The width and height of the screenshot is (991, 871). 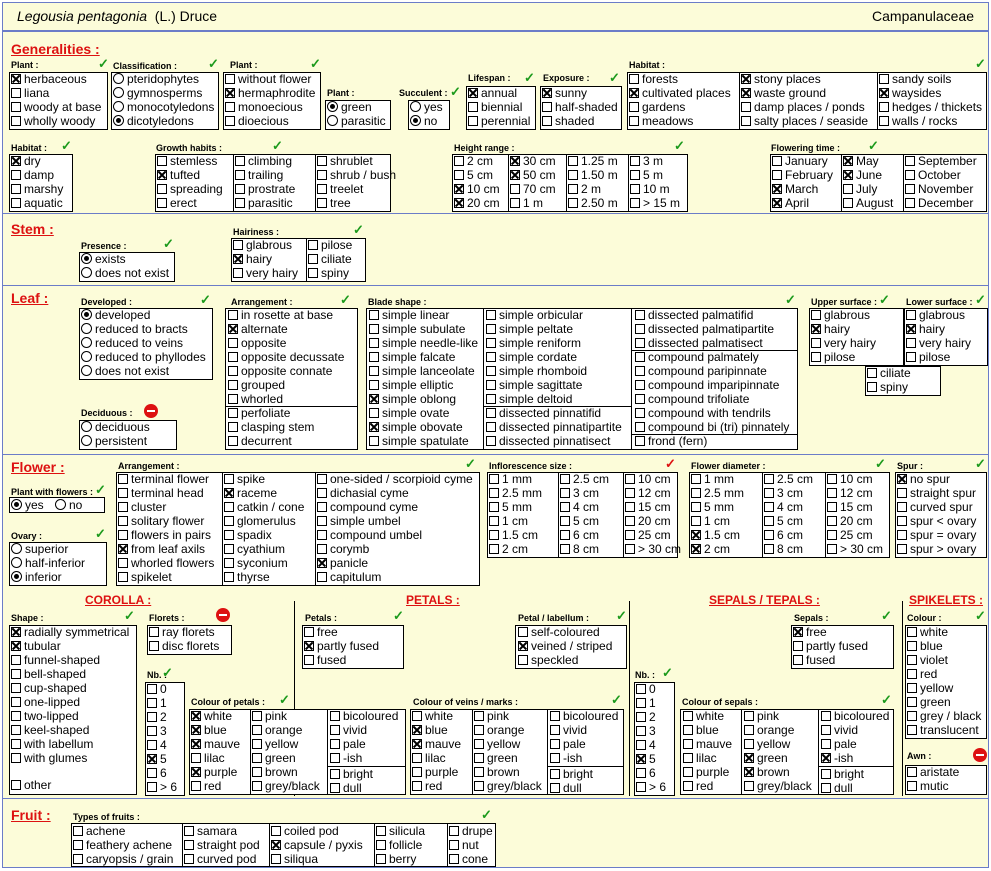 What do you see at coordinates (925, 646) in the screenshot?
I see `option-spikelet-colour-blue: blue` at bounding box center [925, 646].